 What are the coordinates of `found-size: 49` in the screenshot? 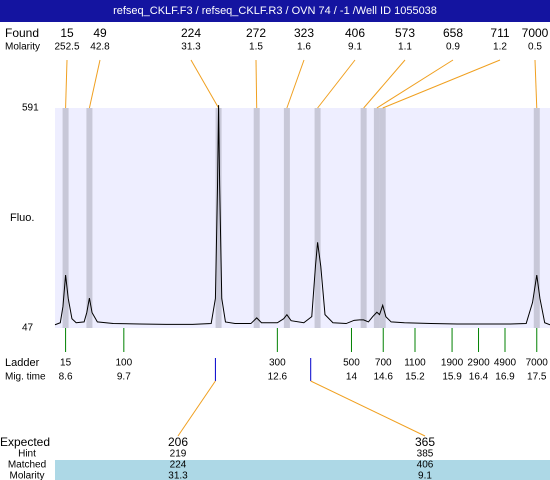 It's located at (100, 33).